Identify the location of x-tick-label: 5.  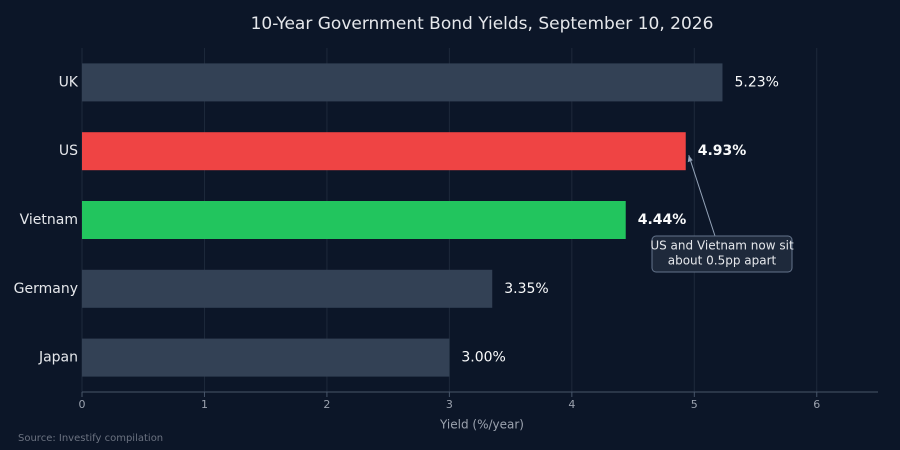
(694, 404).